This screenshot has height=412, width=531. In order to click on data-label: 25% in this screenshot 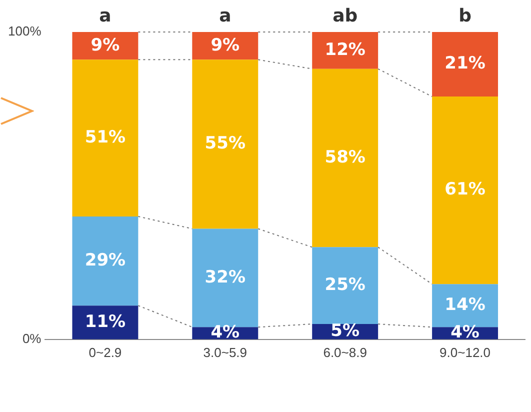, I will do `click(345, 285)`.